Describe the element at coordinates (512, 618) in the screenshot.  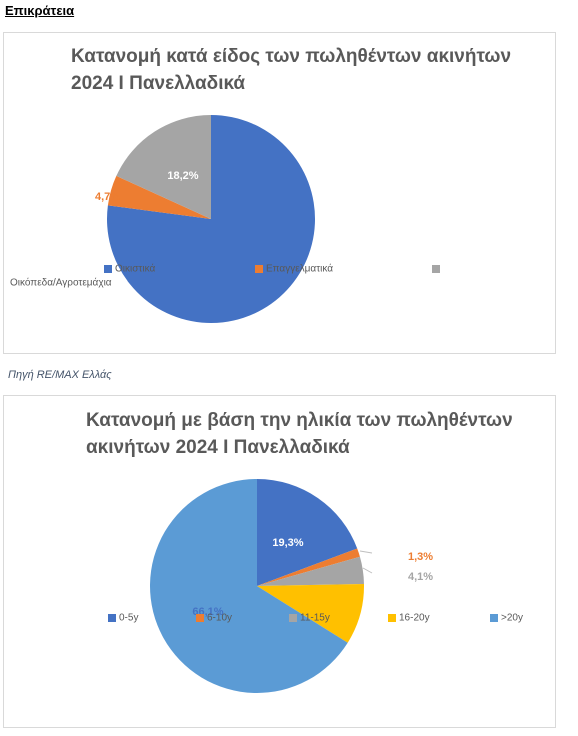
I see `legend-label: >20y` at that location.